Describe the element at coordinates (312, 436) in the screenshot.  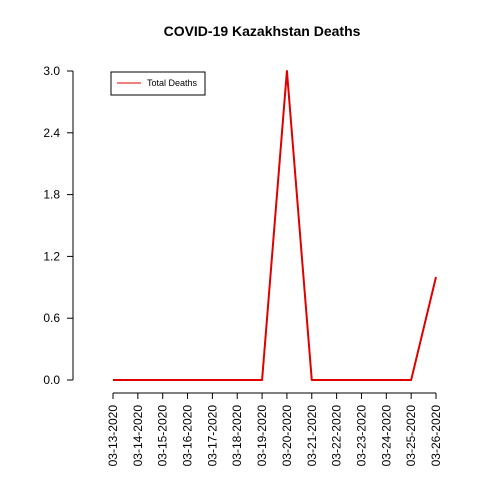
I see `x-tick-label: 03-21-2020` at that location.